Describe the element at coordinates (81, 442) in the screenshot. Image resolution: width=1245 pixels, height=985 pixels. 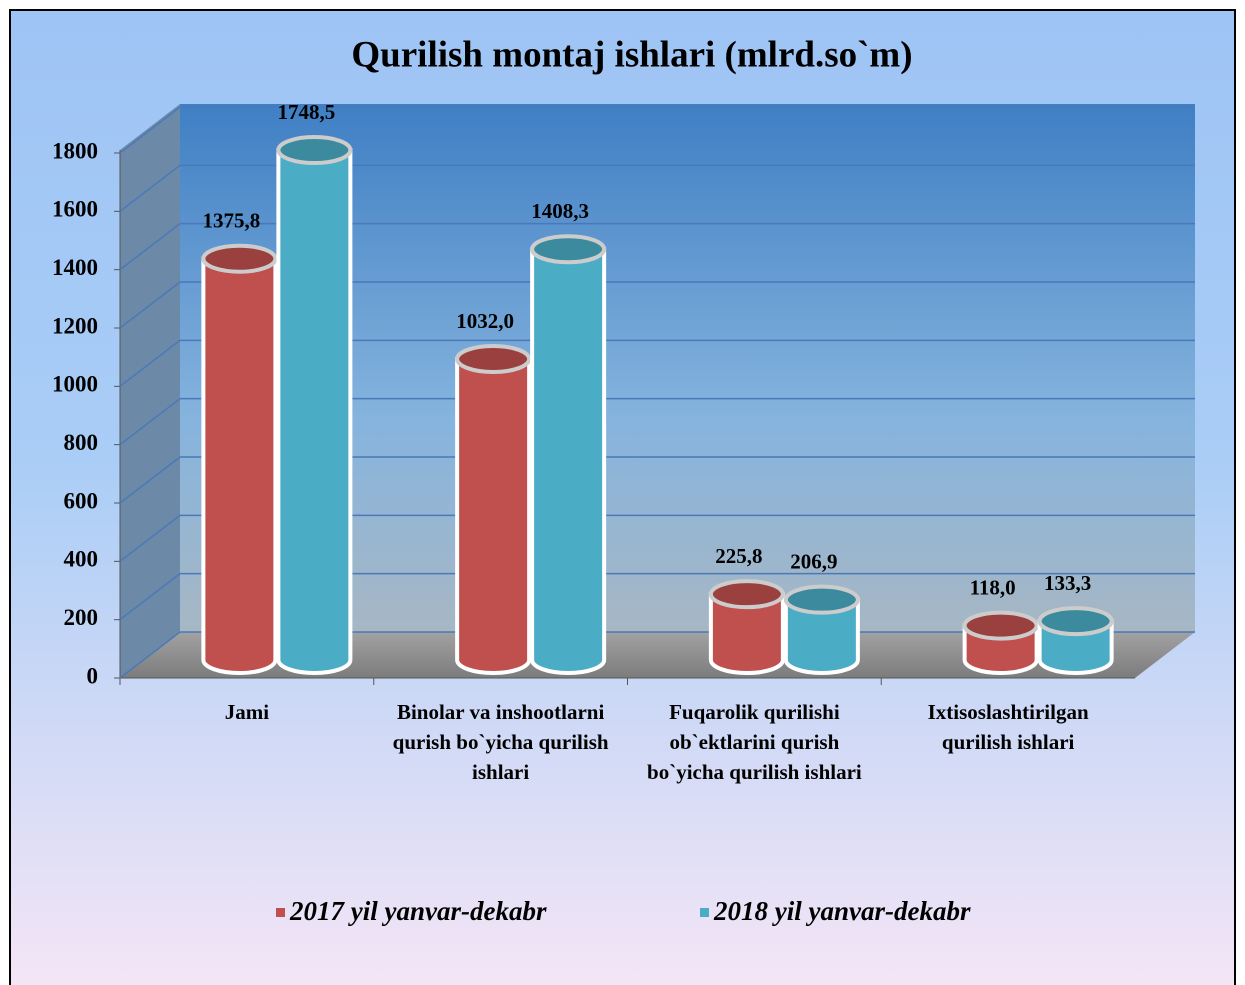
I see `y-tick-label: 800` at that location.